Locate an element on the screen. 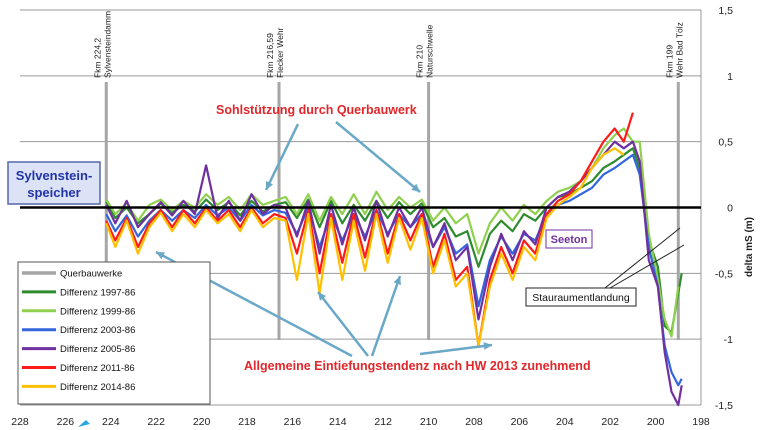 This screenshot has height=430, width=765. weir-label: Fkm 199 is located at coordinates (669, 61).